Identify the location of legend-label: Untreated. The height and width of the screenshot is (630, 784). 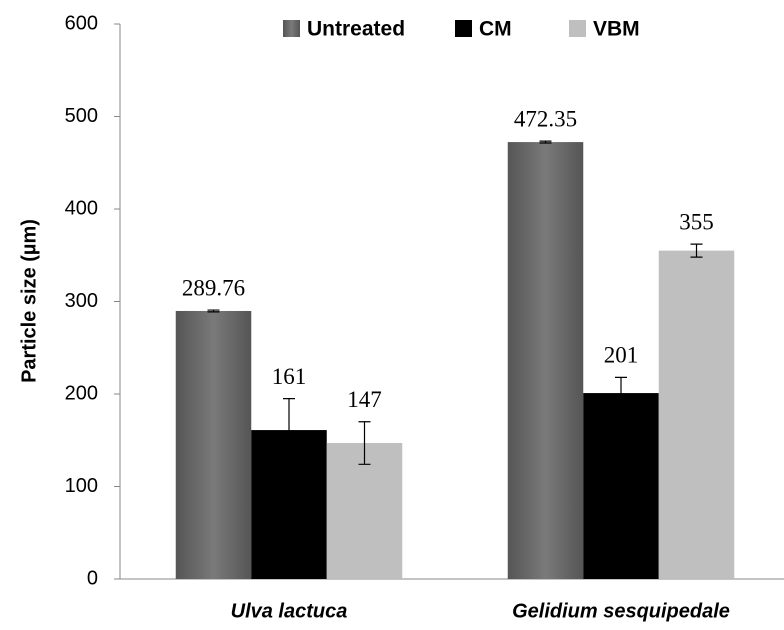
(356, 29).